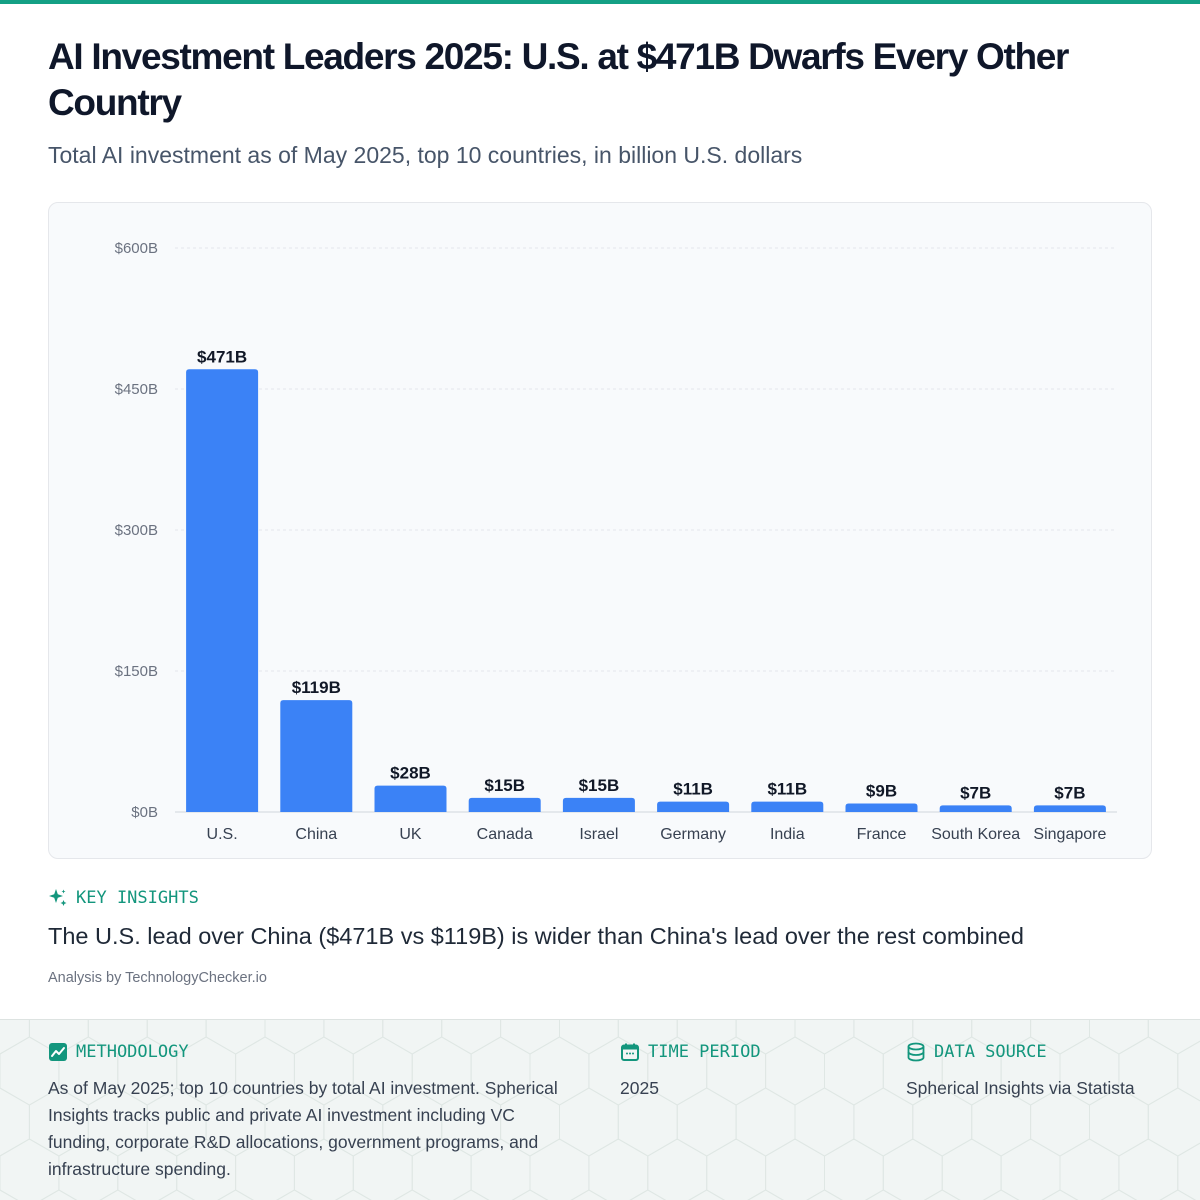 This screenshot has width=1200, height=1200. What do you see at coordinates (1069, 834) in the screenshot?
I see `x-tick-label: Singapore` at bounding box center [1069, 834].